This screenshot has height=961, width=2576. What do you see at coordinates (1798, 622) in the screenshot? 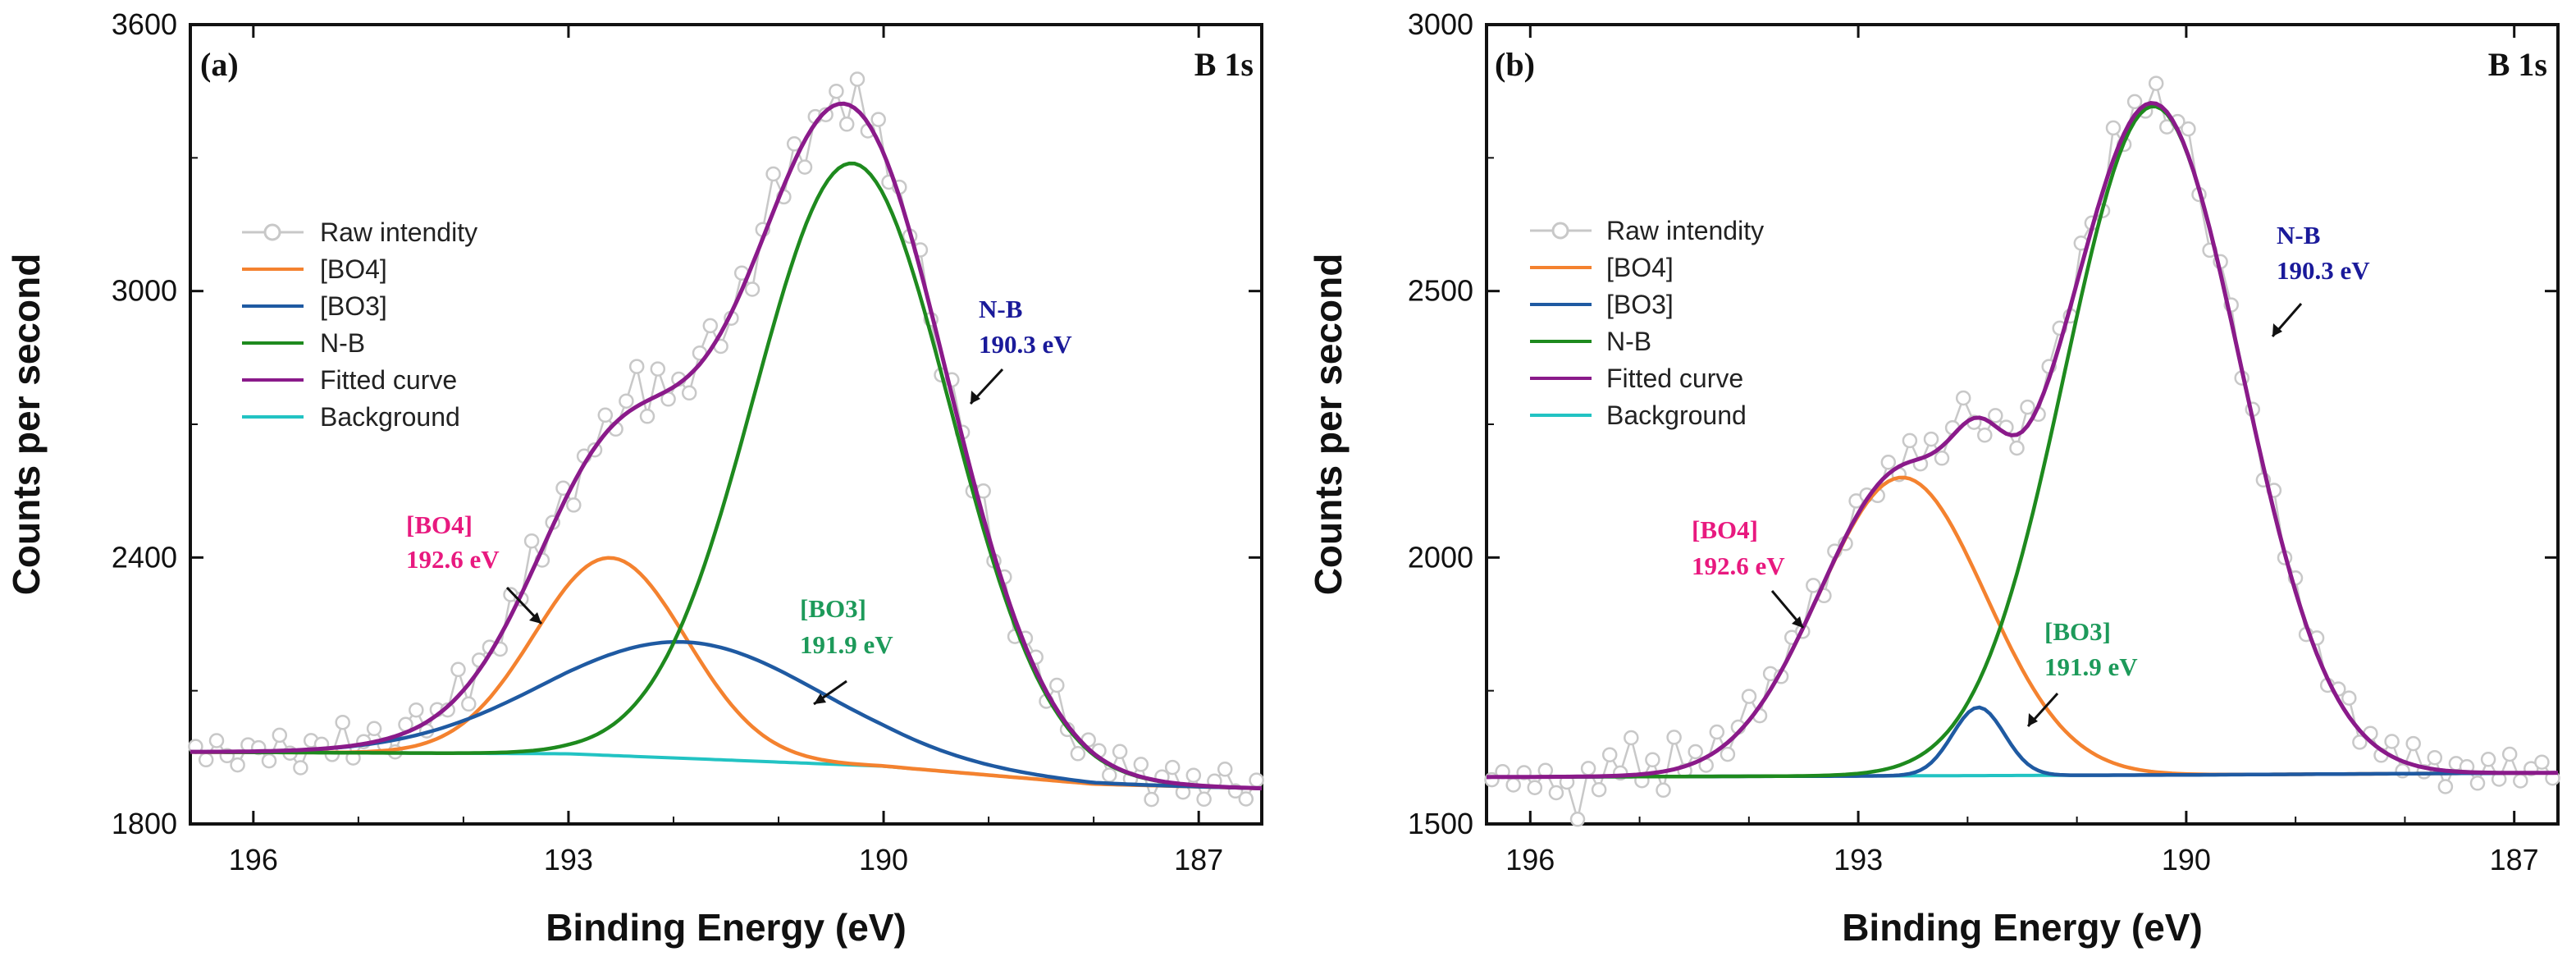
I see `annotation-arrowhead-bo4-b` at bounding box center [1798, 622].